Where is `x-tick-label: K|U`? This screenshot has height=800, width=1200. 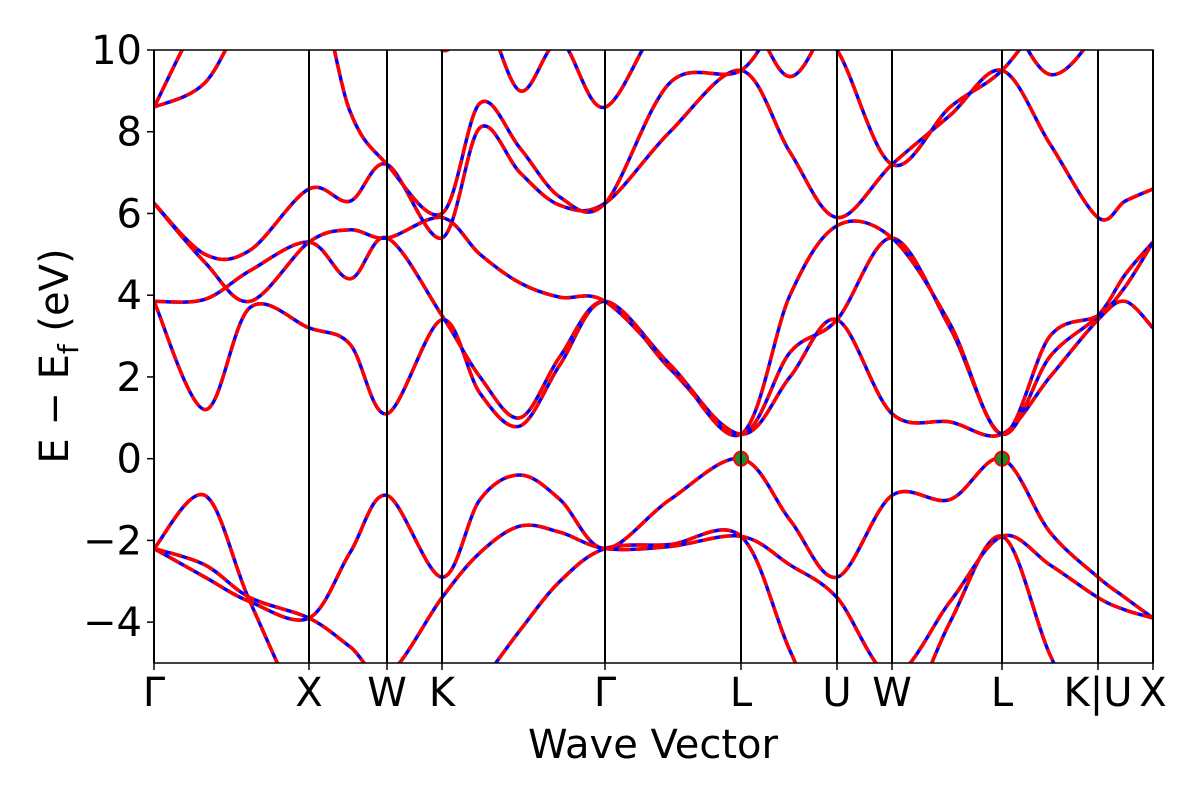
x-tick-label: K|U is located at coordinates (1098, 693).